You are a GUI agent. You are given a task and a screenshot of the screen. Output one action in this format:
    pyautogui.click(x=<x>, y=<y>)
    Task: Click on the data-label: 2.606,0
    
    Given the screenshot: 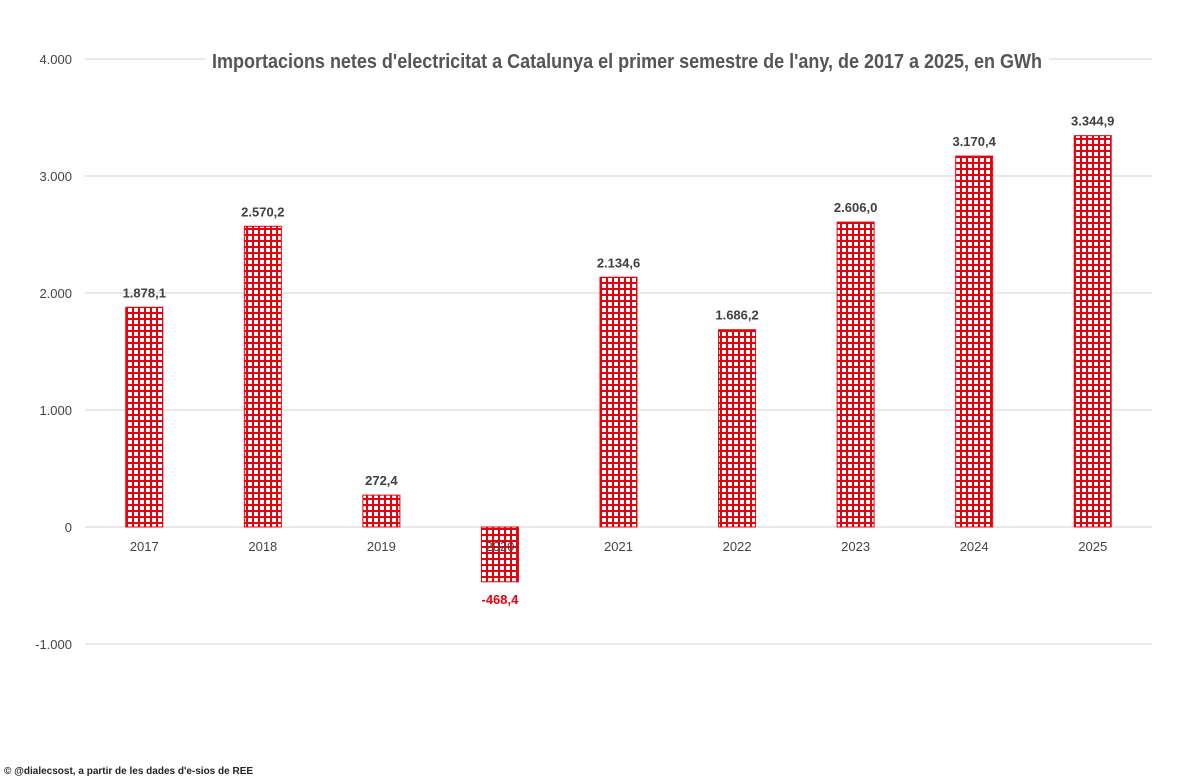 What is the action you would take?
    pyautogui.click(x=855, y=207)
    